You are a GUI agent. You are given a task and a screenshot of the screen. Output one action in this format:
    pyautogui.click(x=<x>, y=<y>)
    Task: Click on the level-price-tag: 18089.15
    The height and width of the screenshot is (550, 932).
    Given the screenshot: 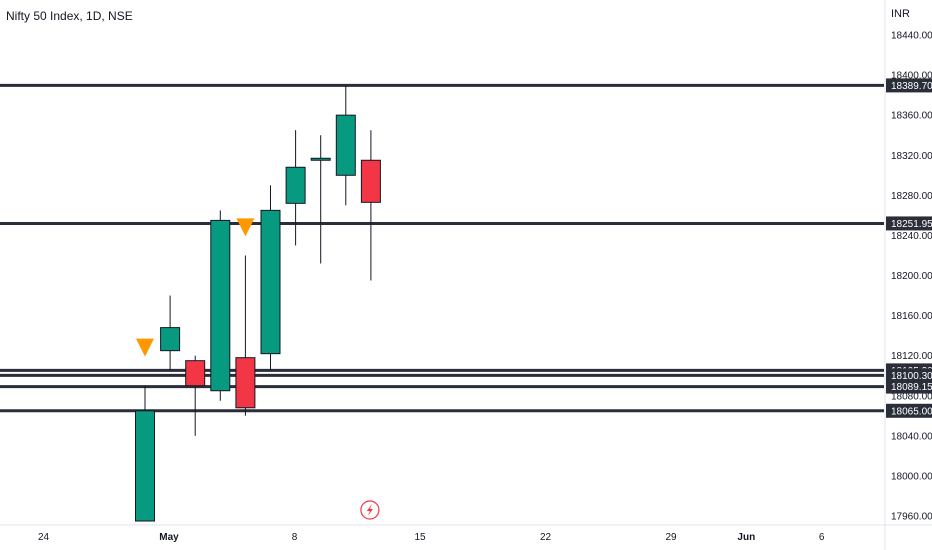 What is the action you would take?
    pyautogui.click(x=909, y=386)
    